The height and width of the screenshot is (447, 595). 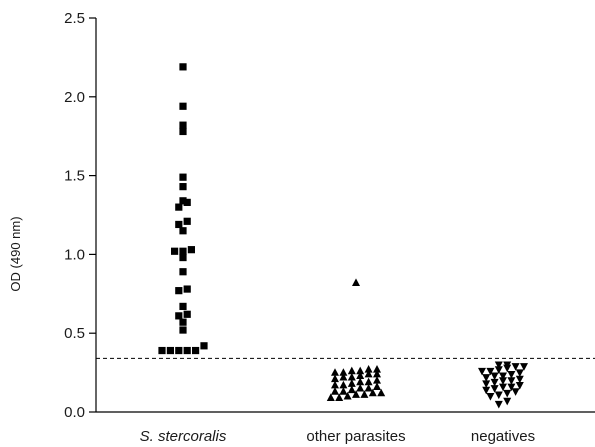 What do you see at coordinates (80, 215) in the screenshot?
I see `y-axis: 0.0 0.5 1.0 1.5 2.0 2.5` at bounding box center [80, 215].